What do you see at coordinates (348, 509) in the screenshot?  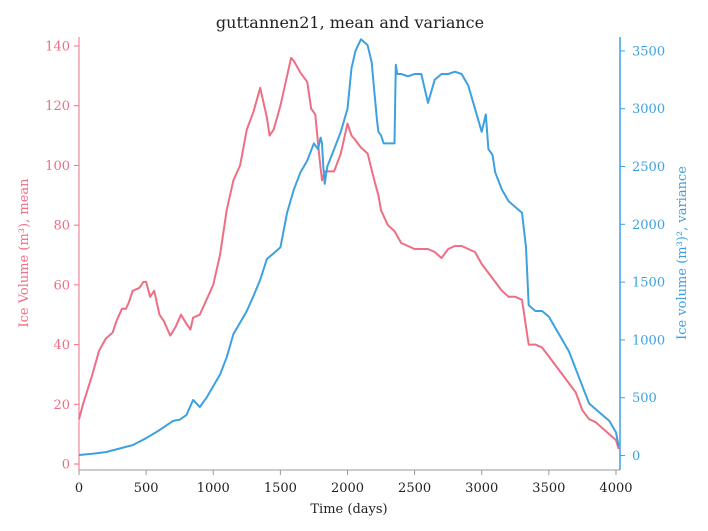 I see `x-axis-label: Time (days)` at bounding box center [348, 509].